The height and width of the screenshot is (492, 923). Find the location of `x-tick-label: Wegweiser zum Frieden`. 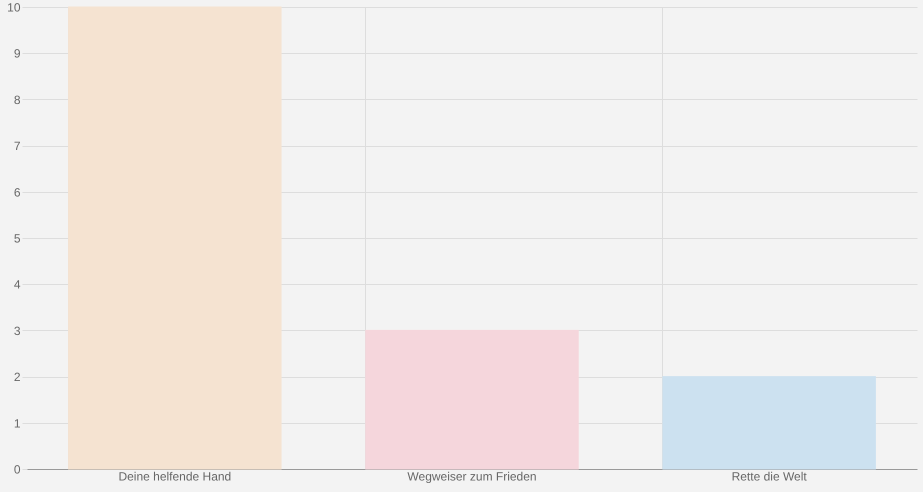

x-tick-label: Wegweiser zum Frieden is located at coordinates (472, 477).